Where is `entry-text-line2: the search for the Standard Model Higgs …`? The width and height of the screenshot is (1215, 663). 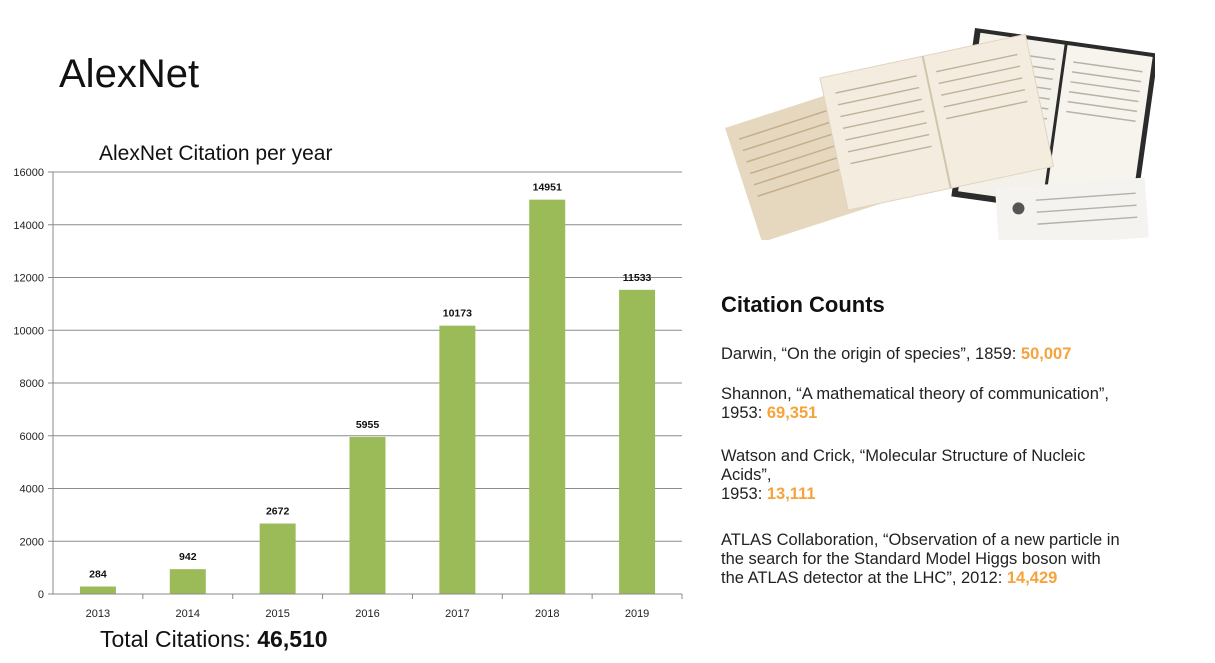 entry-text-line2: the search for the Standard Model Higgs … is located at coordinates (911, 559).